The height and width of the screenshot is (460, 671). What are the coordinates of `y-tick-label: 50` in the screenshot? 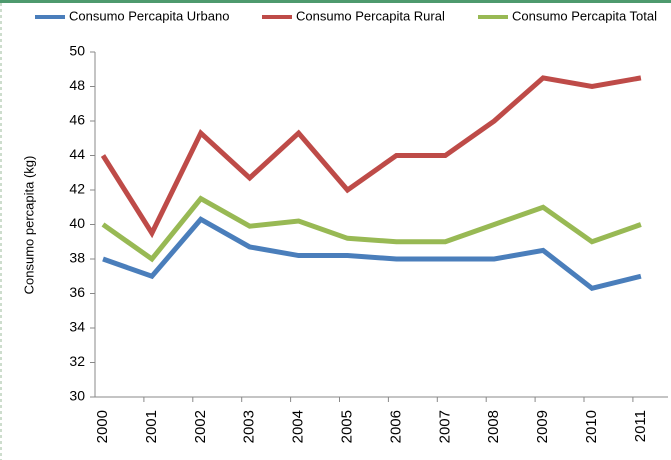 It's located at (77, 51).